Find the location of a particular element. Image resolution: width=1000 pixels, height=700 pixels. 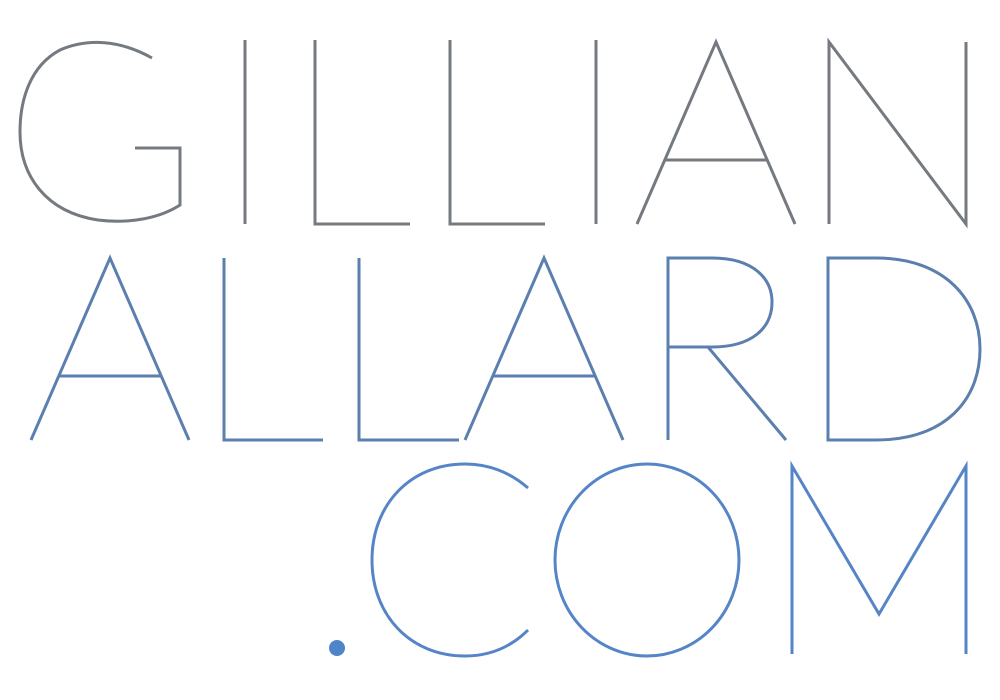

letter-c is located at coordinates (450, 560).